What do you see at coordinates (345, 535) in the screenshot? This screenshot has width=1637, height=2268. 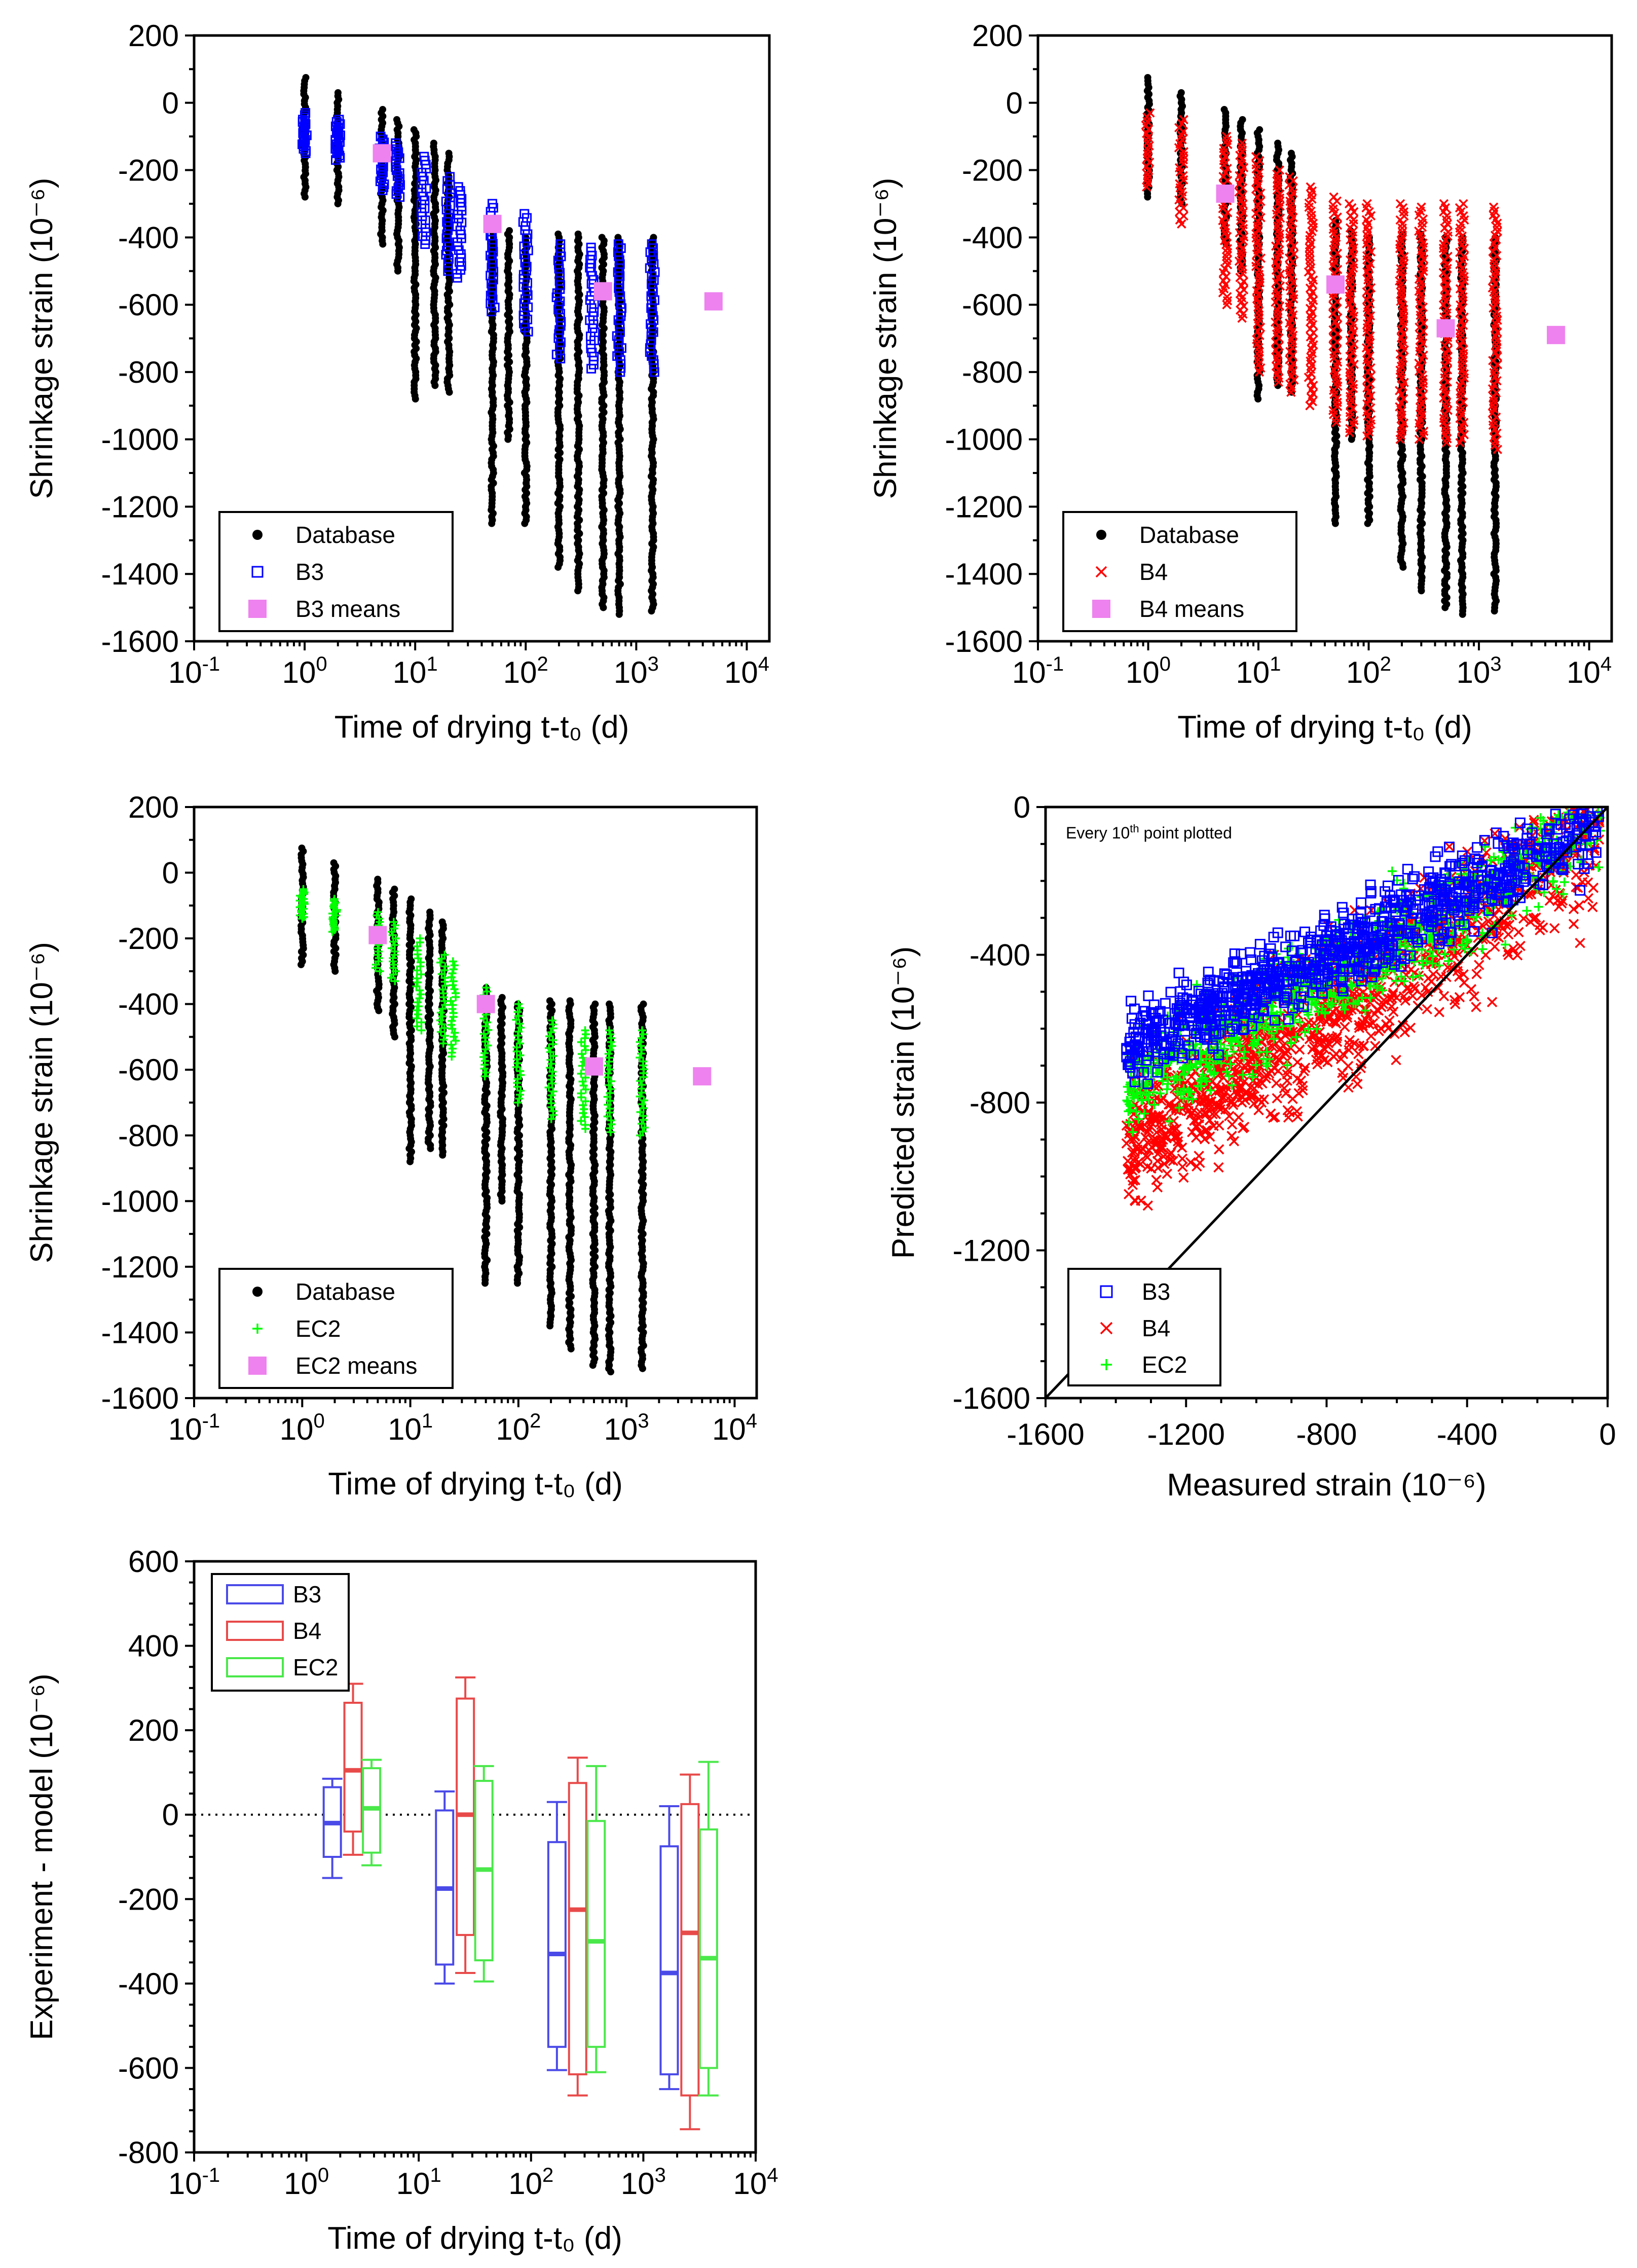 I see `legend-label: Database` at bounding box center [345, 535].